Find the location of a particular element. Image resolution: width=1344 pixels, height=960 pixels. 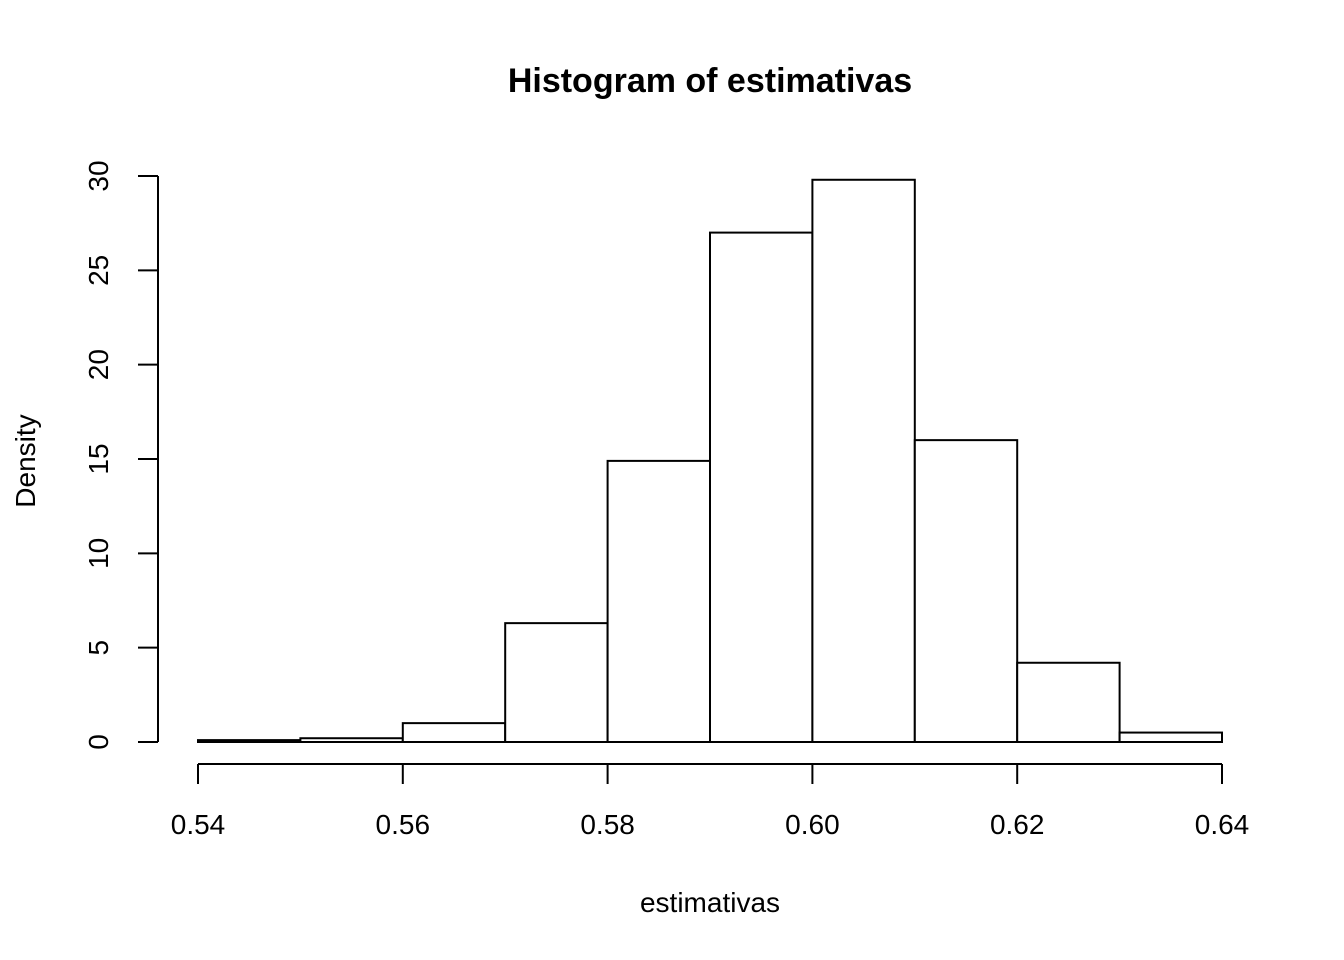

y-tick-label: 5 is located at coordinates (98, 648).